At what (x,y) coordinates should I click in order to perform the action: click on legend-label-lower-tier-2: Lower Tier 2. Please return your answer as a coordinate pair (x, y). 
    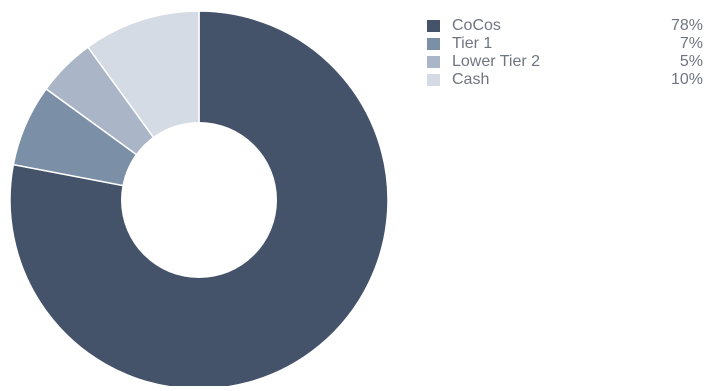
    Looking at the image, I should click on (496, 61).